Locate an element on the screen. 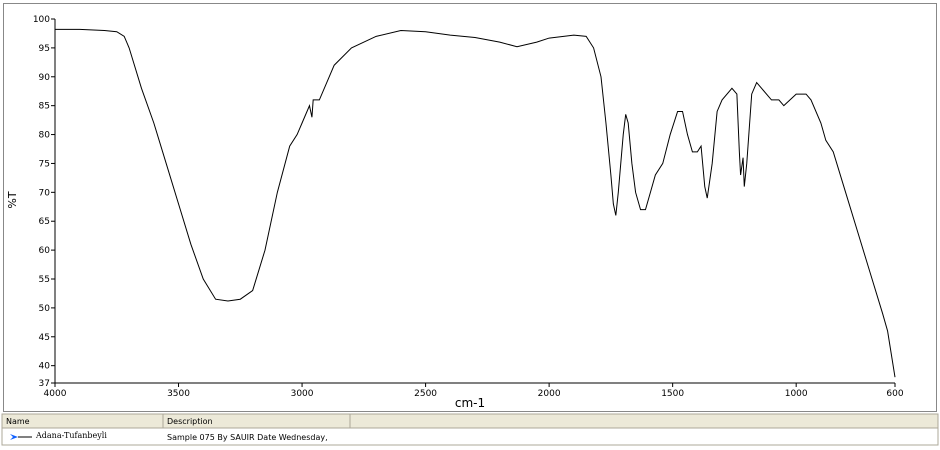 This screenshot has width=940, height=450. y-tick-label: 37 is located at coordinates (44, 384).